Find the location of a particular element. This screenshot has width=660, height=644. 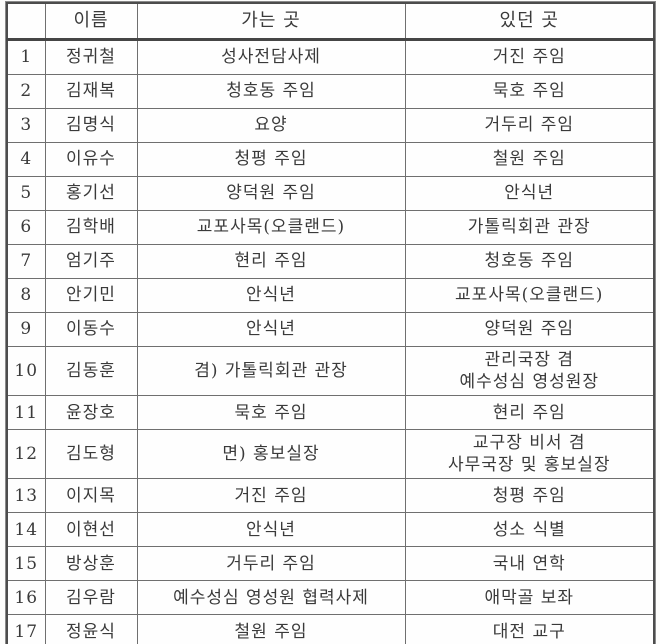

table-row: 13 이지목 거진 주임 청평 주임 is located at coordinates (330, 496).